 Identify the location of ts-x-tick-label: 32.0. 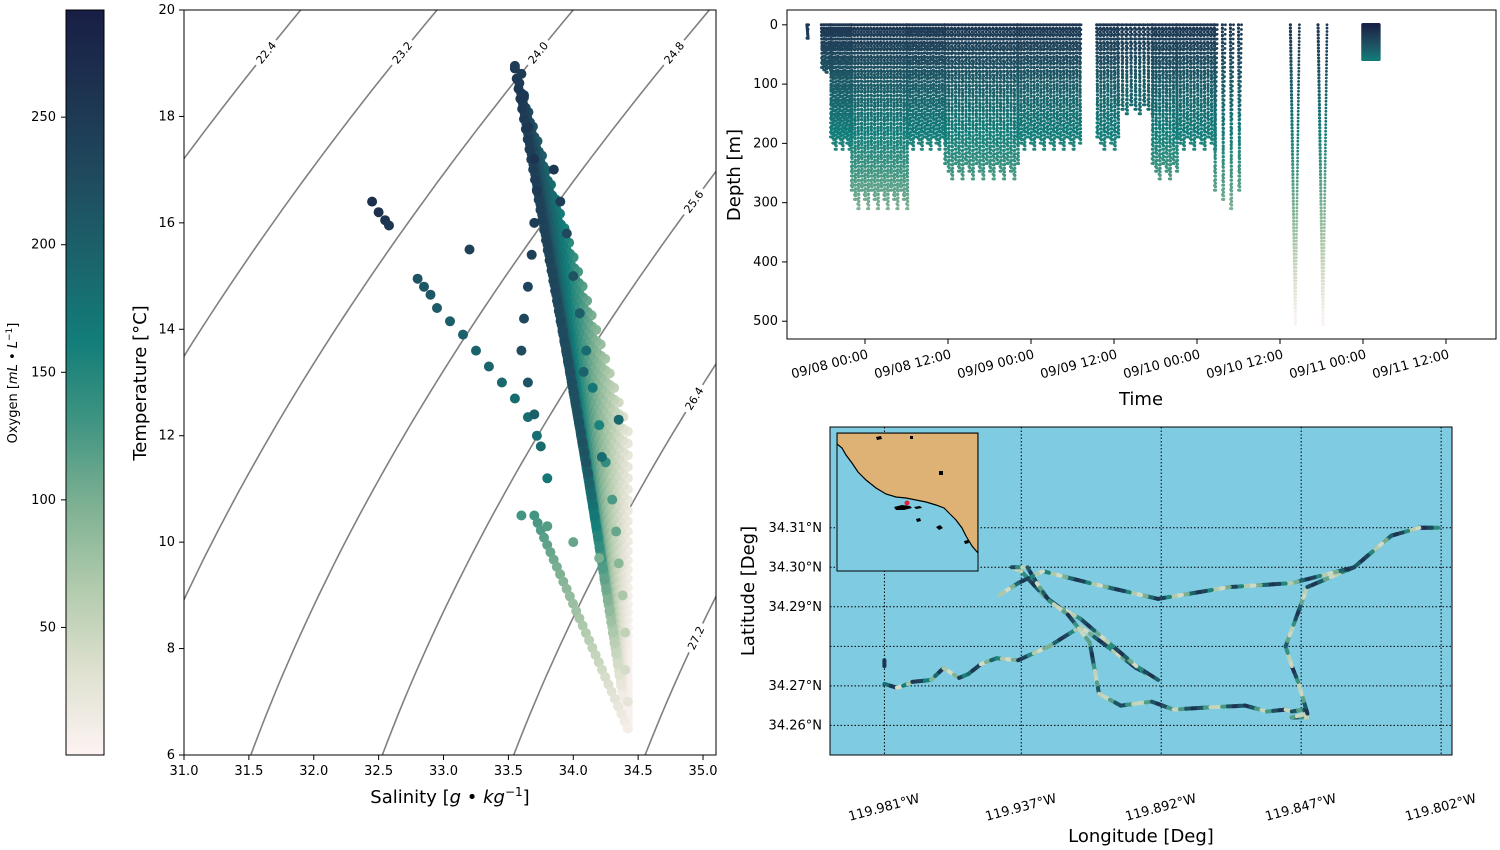
(313, 771).